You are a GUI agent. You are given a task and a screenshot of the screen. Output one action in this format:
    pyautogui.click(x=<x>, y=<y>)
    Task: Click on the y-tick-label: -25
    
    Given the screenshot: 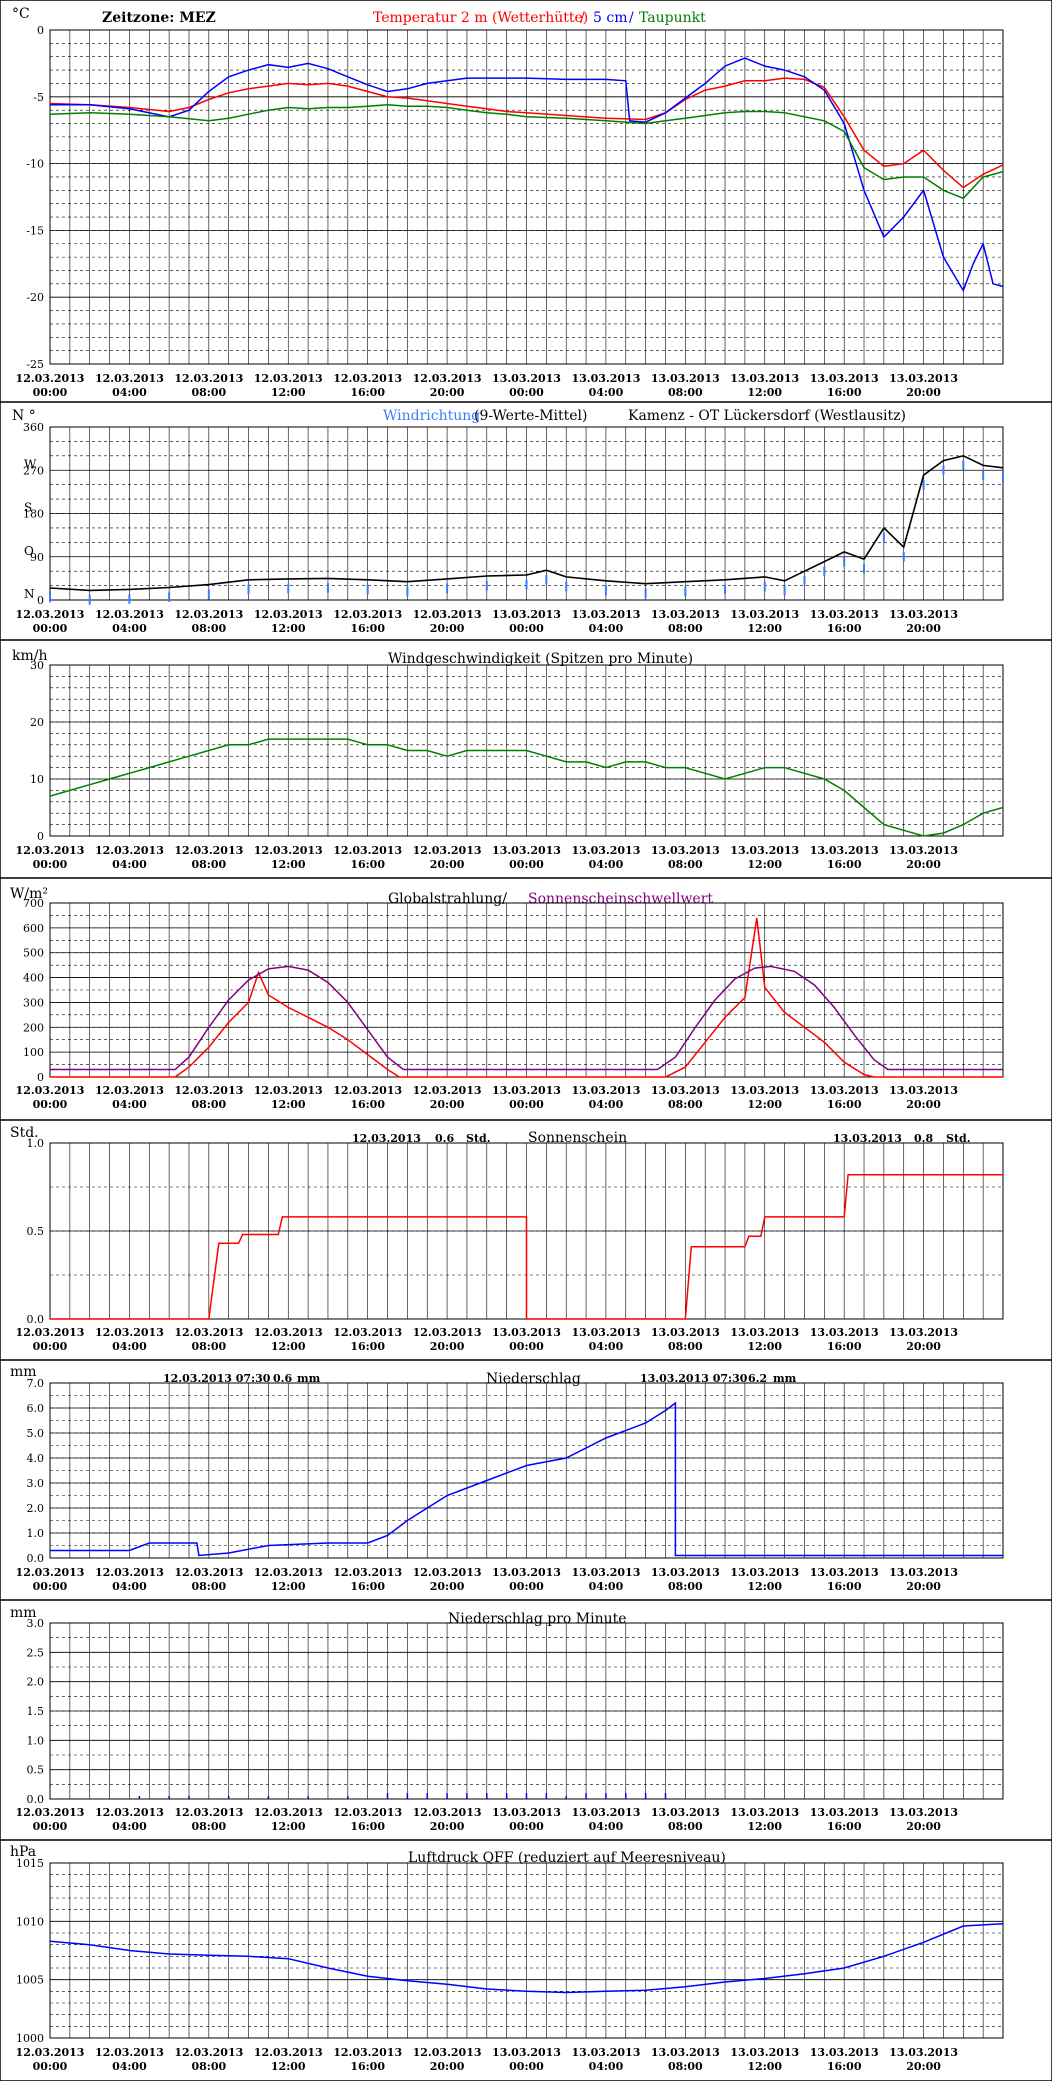 What is the action you would take?
    pyautogui.click(x=35, y=364)
    